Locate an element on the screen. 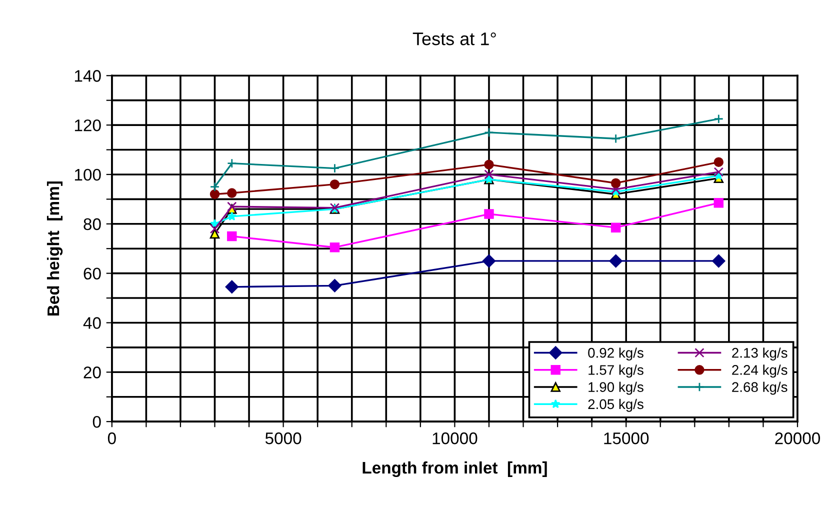 This screenshot has width=829, height=511. x-tick-label: 0 is located at coordinates (112, 438).